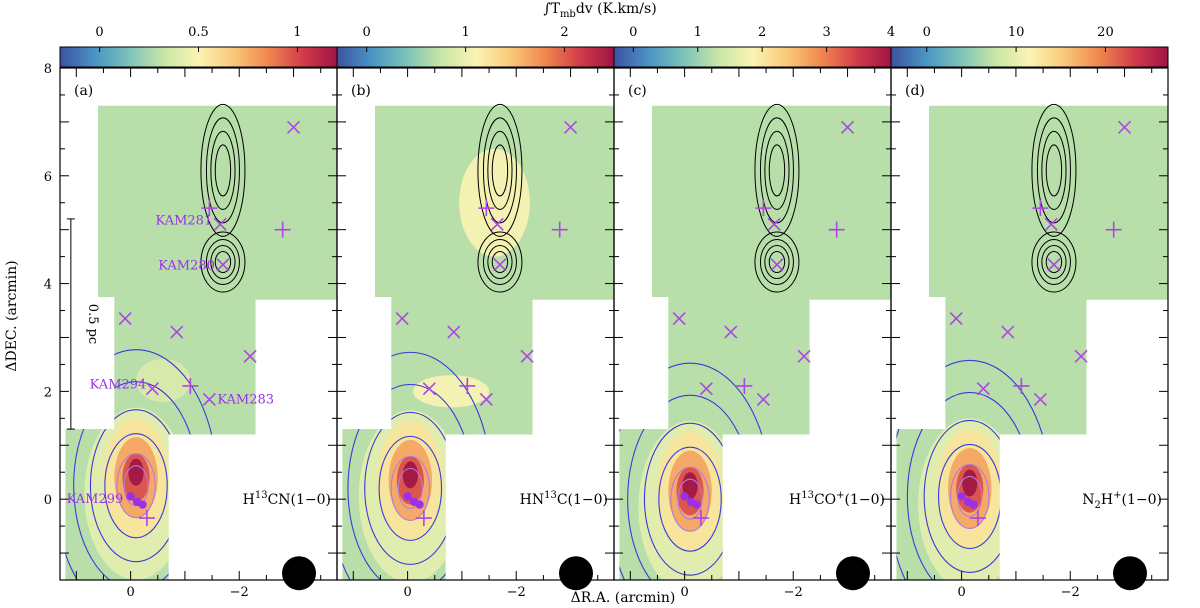 The height and width of the screenshot is (608, 1200). What do you see at coordinates (752, 57) in the screenshot?
I see `colorbar` at bounding box center [752, 57].